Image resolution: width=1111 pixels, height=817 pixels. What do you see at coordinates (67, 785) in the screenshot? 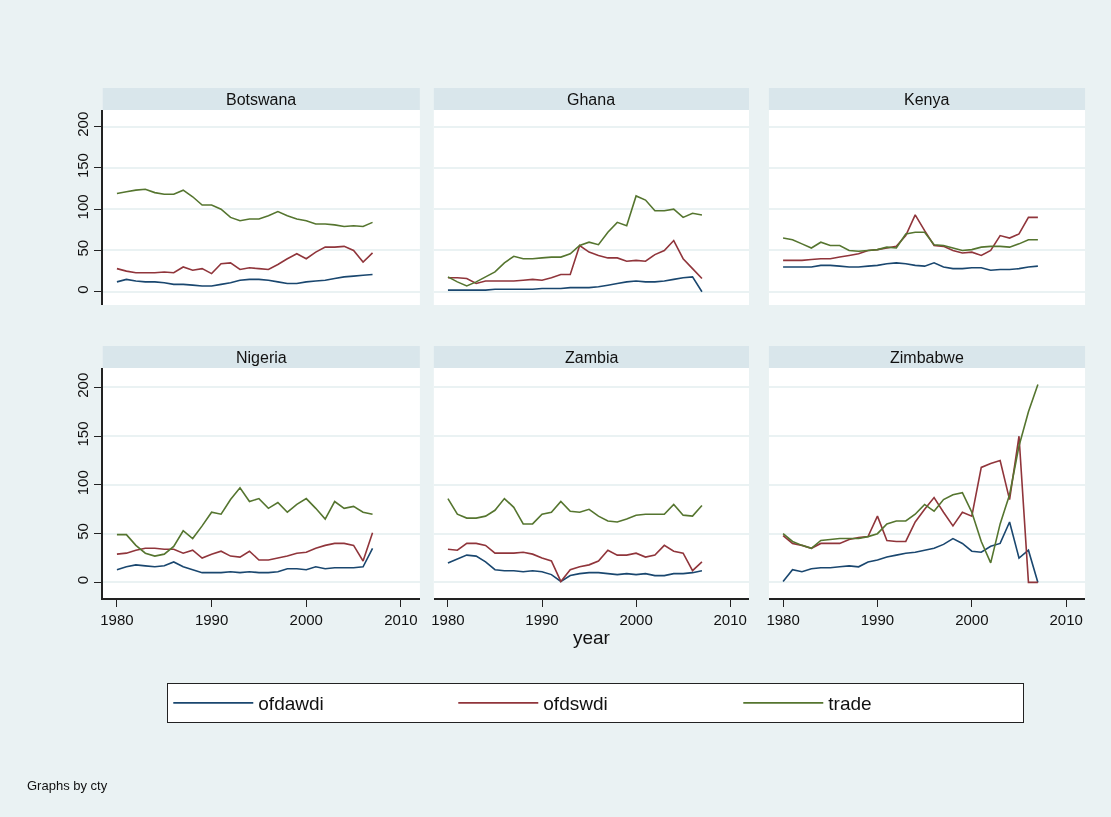
I see `text: Graphs by cty` at bounding box center [67, 785].